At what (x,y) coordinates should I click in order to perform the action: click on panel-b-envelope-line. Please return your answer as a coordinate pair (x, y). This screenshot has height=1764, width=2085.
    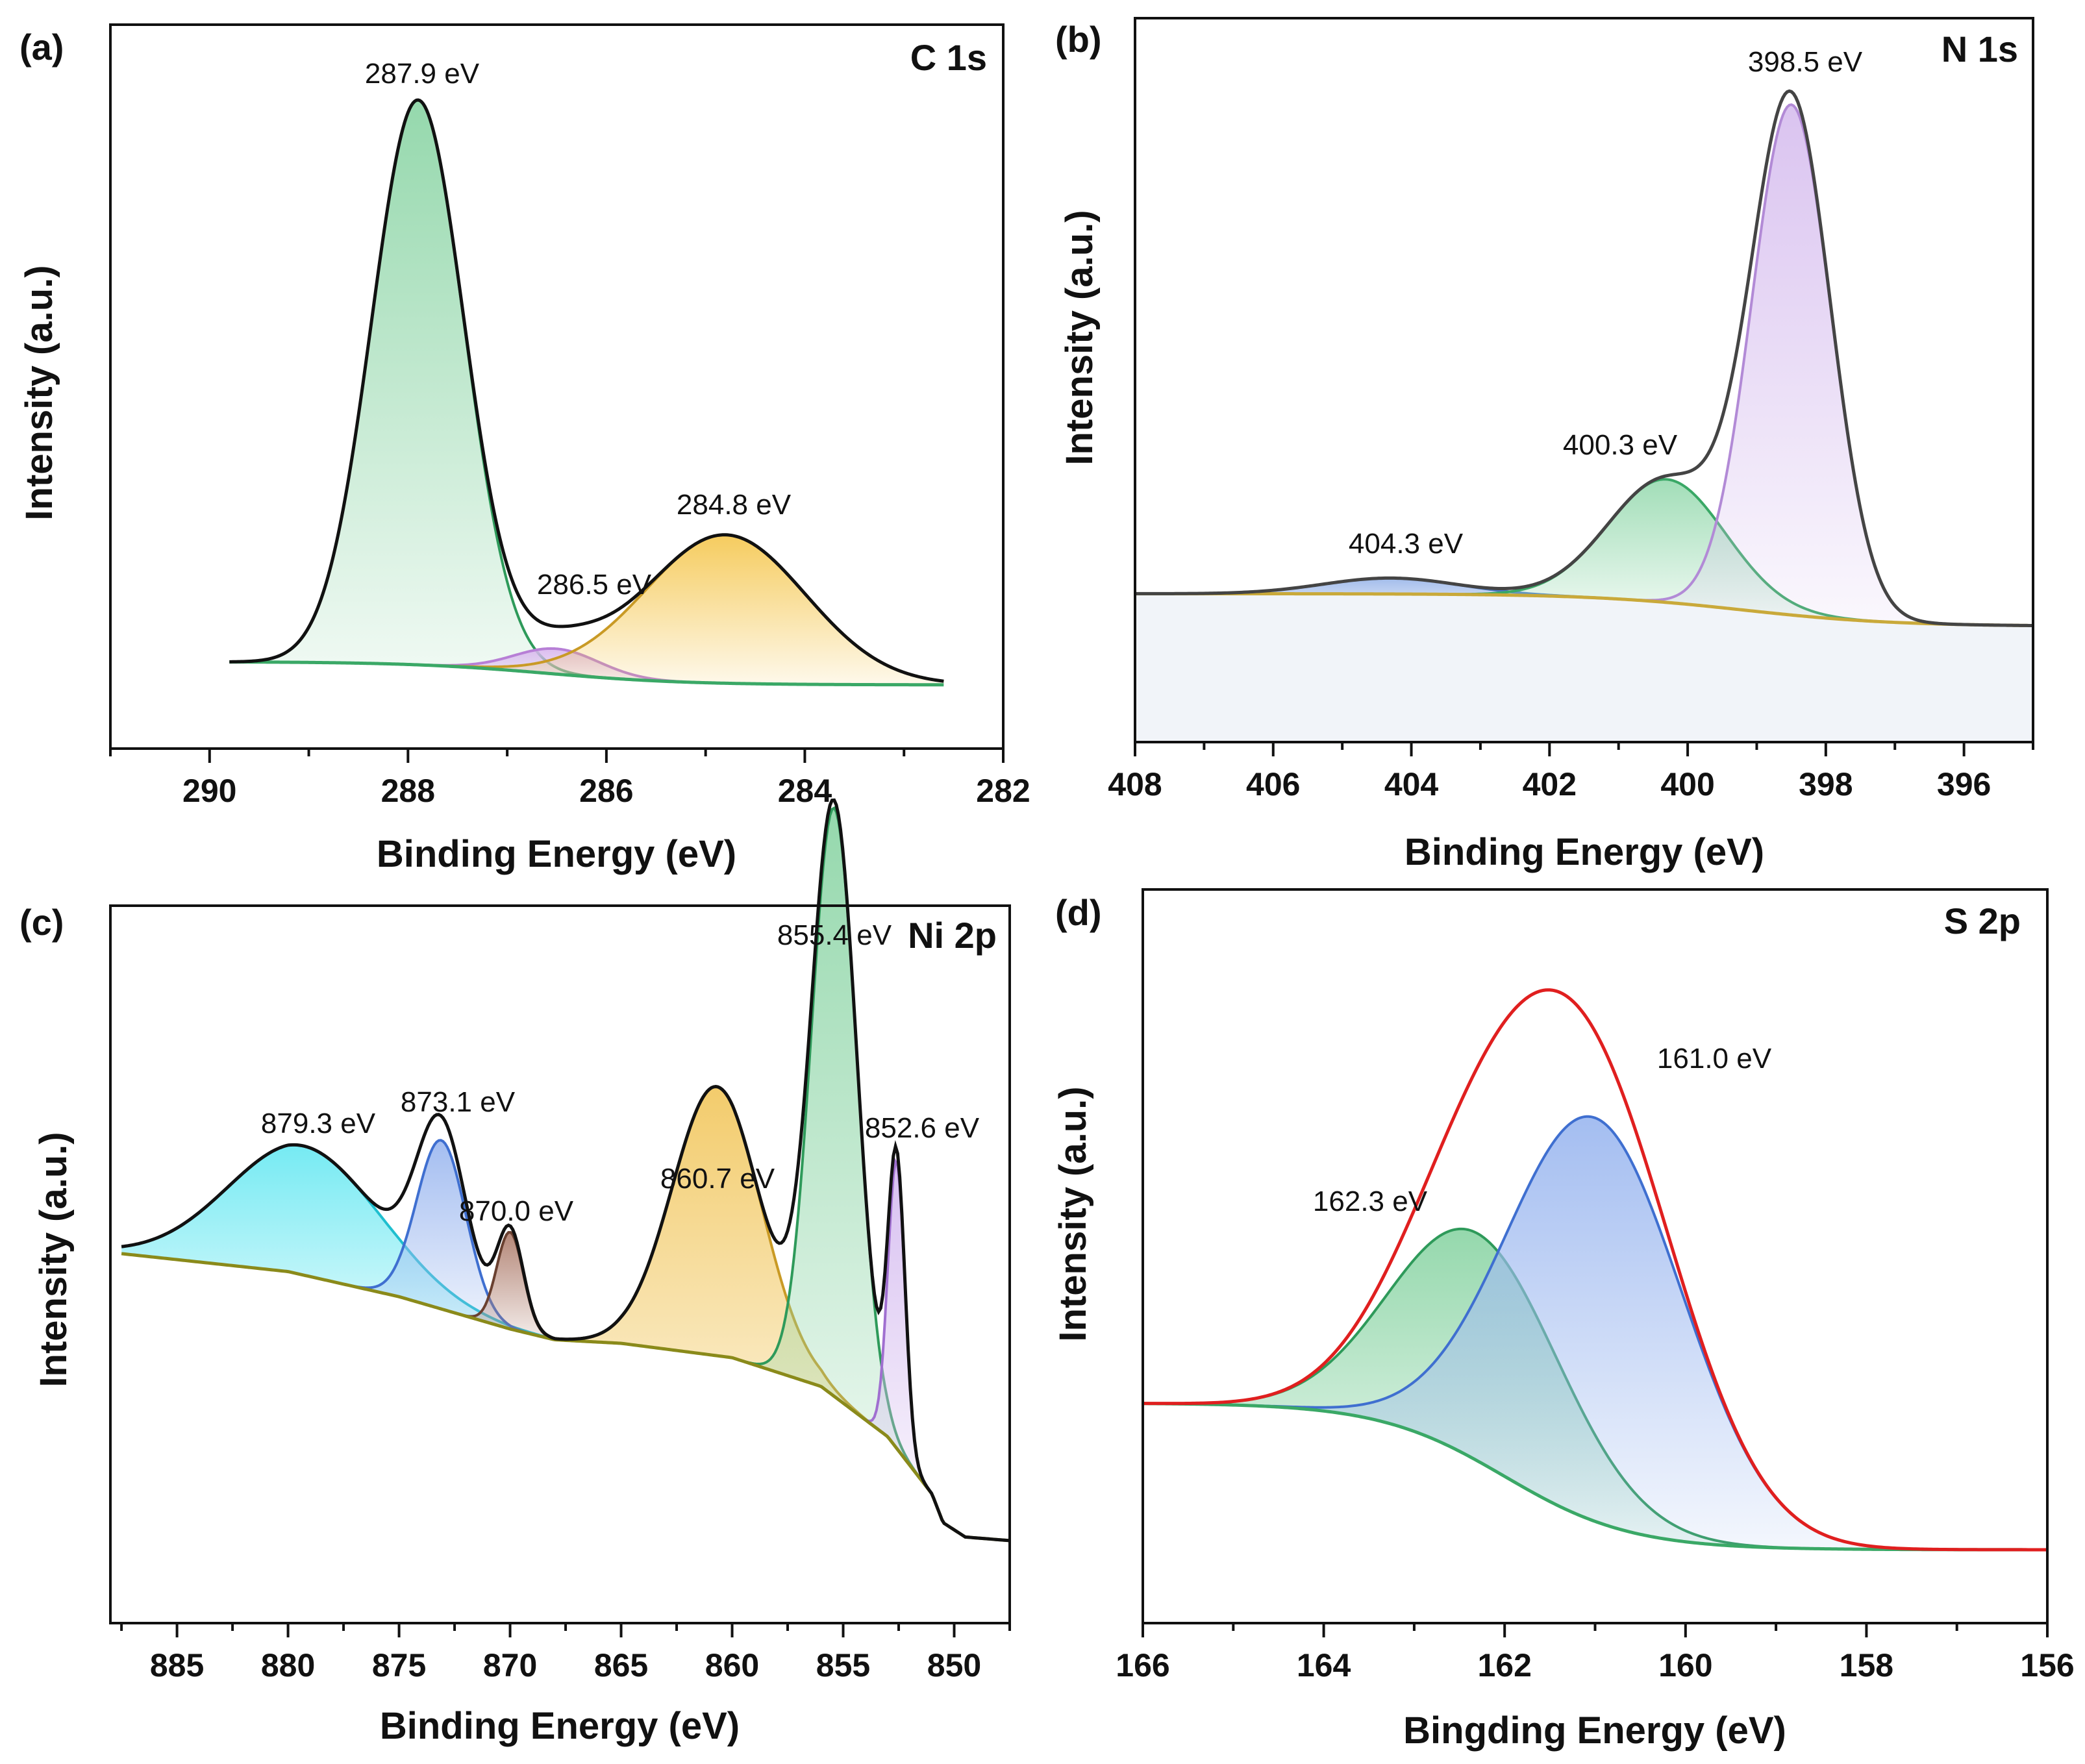
    Looking at the image, I should click on (1584, 358).